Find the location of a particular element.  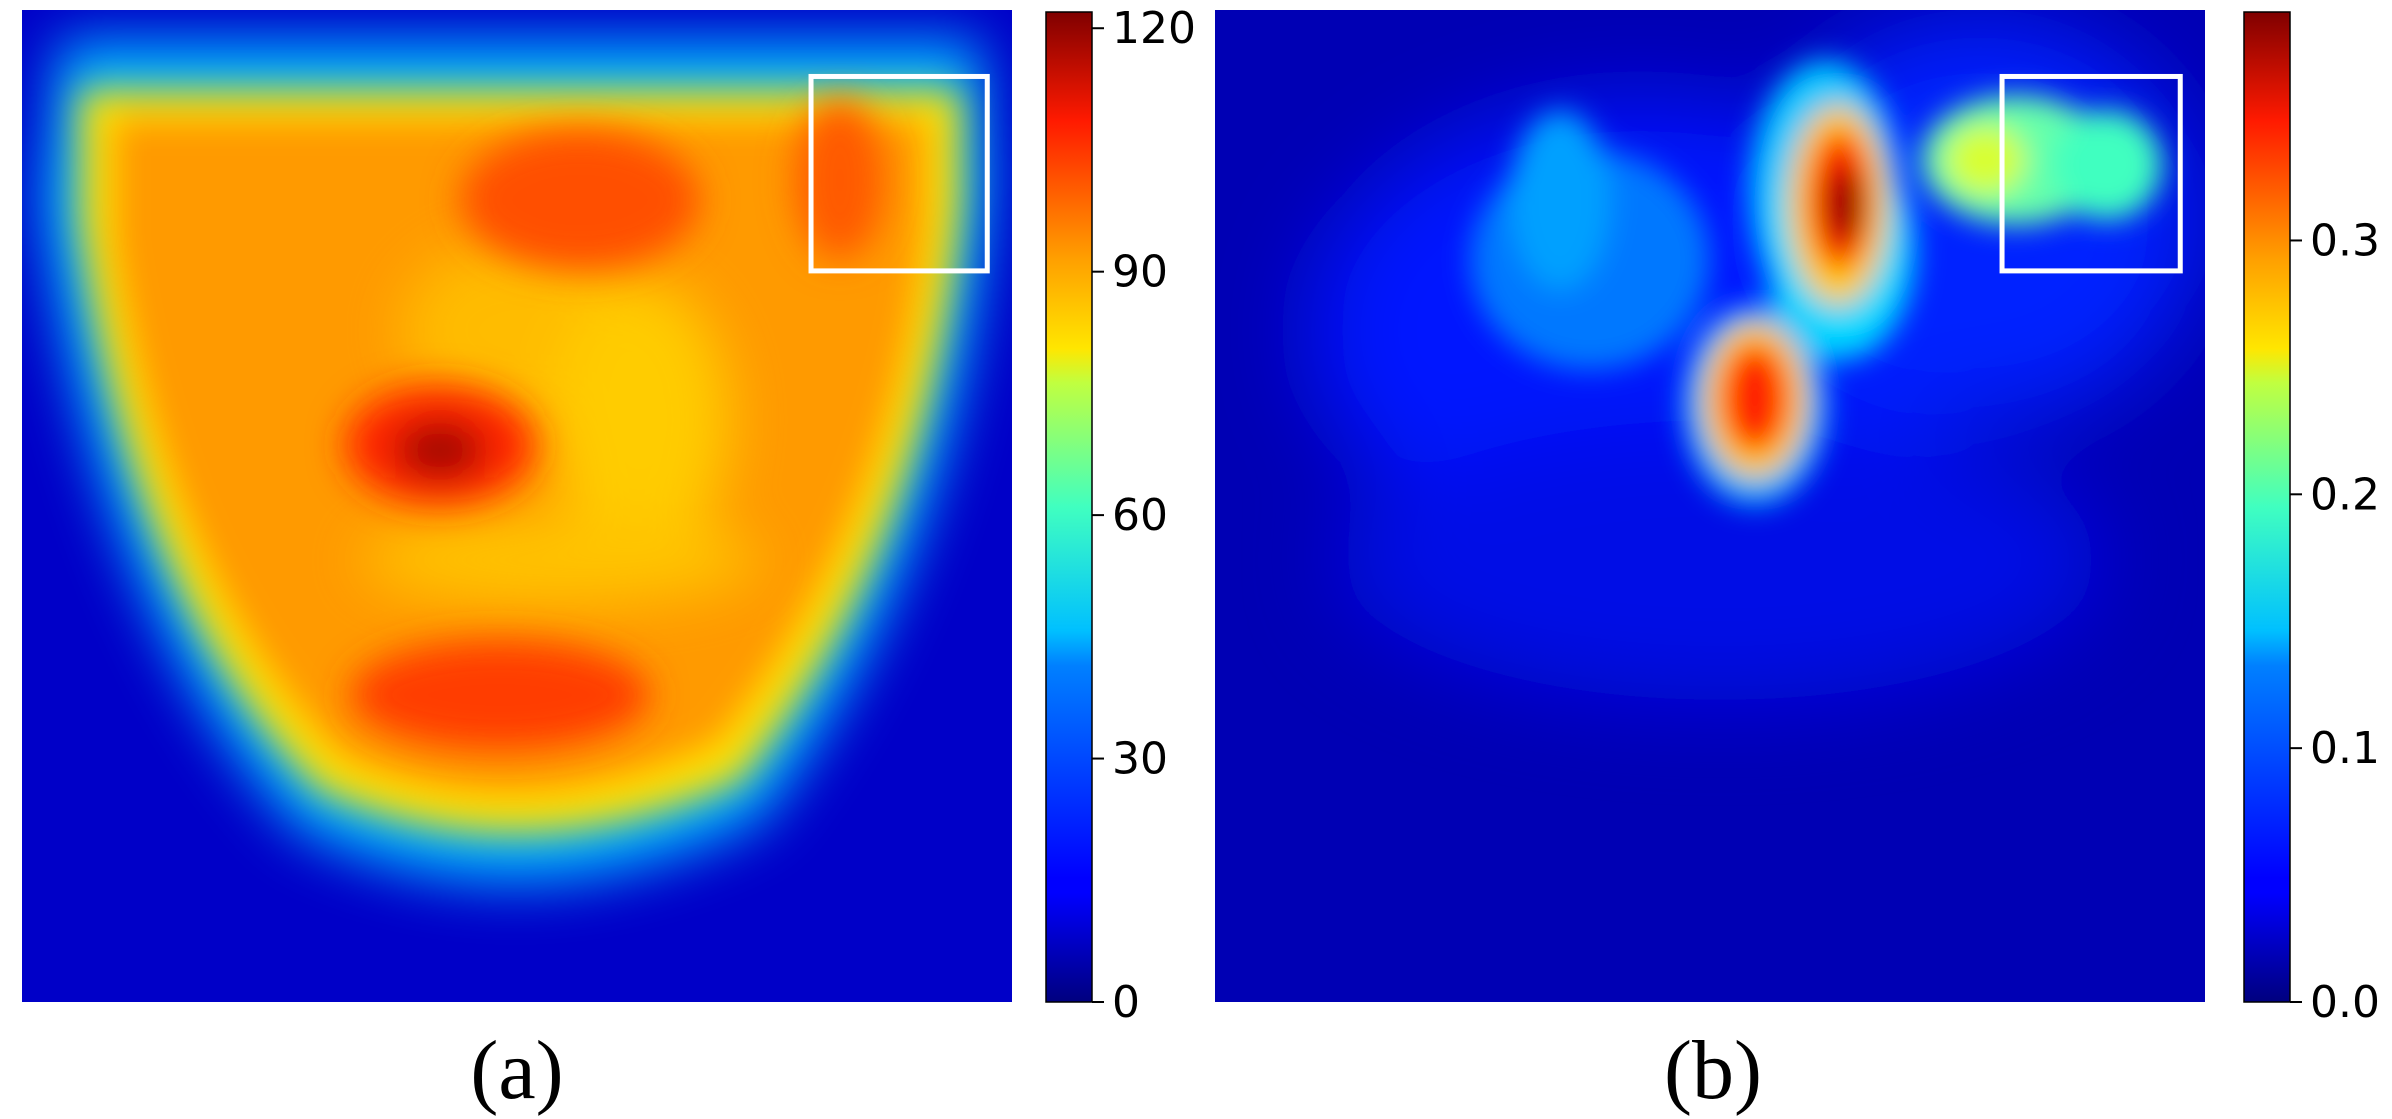

colorbar-a-tick-label: 120 is located at coordinates (1154, 28).